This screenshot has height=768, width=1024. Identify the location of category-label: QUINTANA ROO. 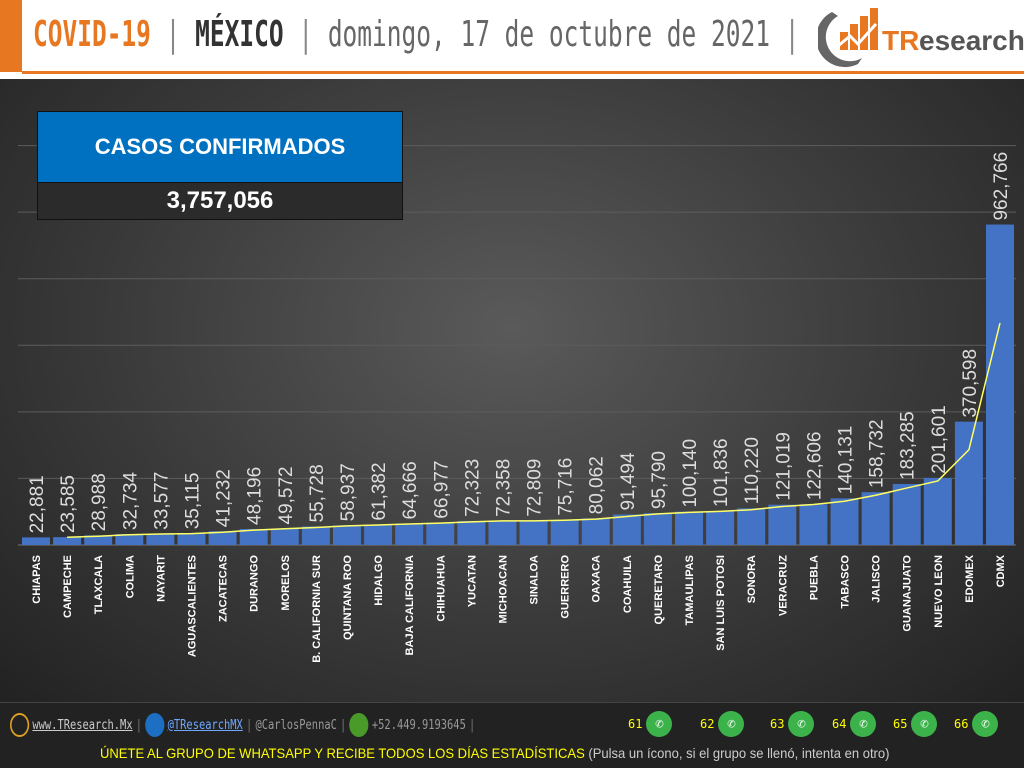
(348, 597).